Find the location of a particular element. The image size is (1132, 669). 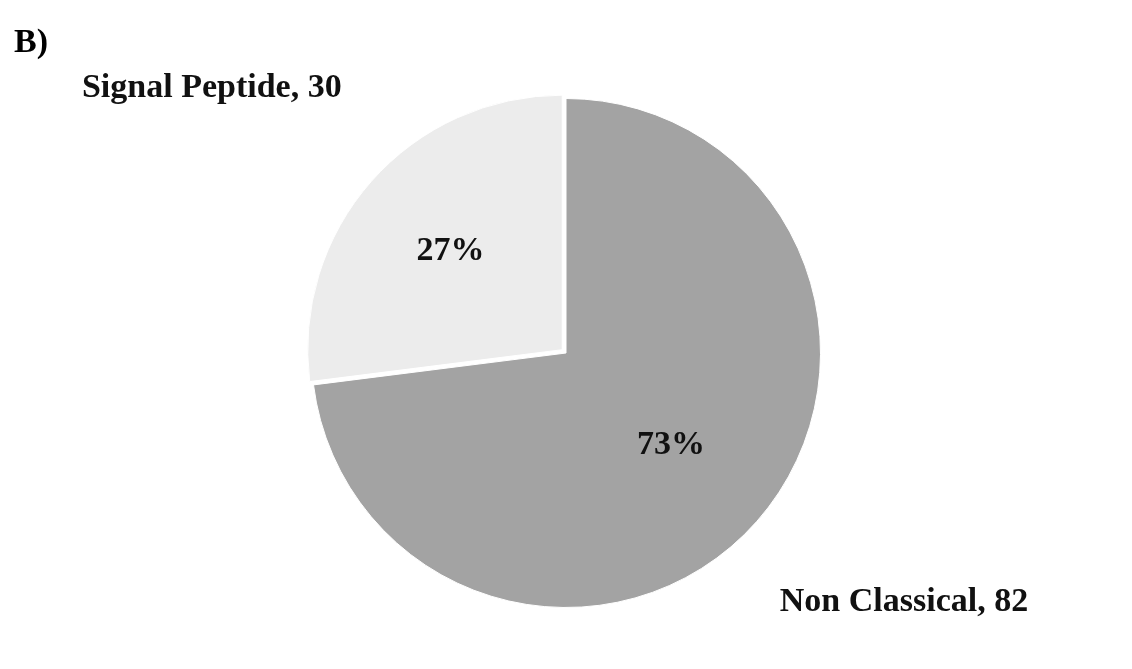

data-label: 73% is located at coordinates (671, 443).